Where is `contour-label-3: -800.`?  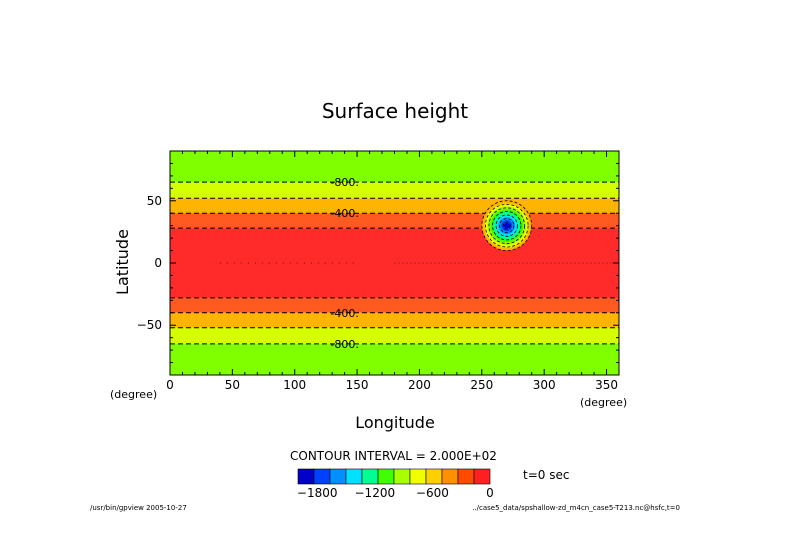
contour-label-3: -800. is located at coordinates (344, 344).